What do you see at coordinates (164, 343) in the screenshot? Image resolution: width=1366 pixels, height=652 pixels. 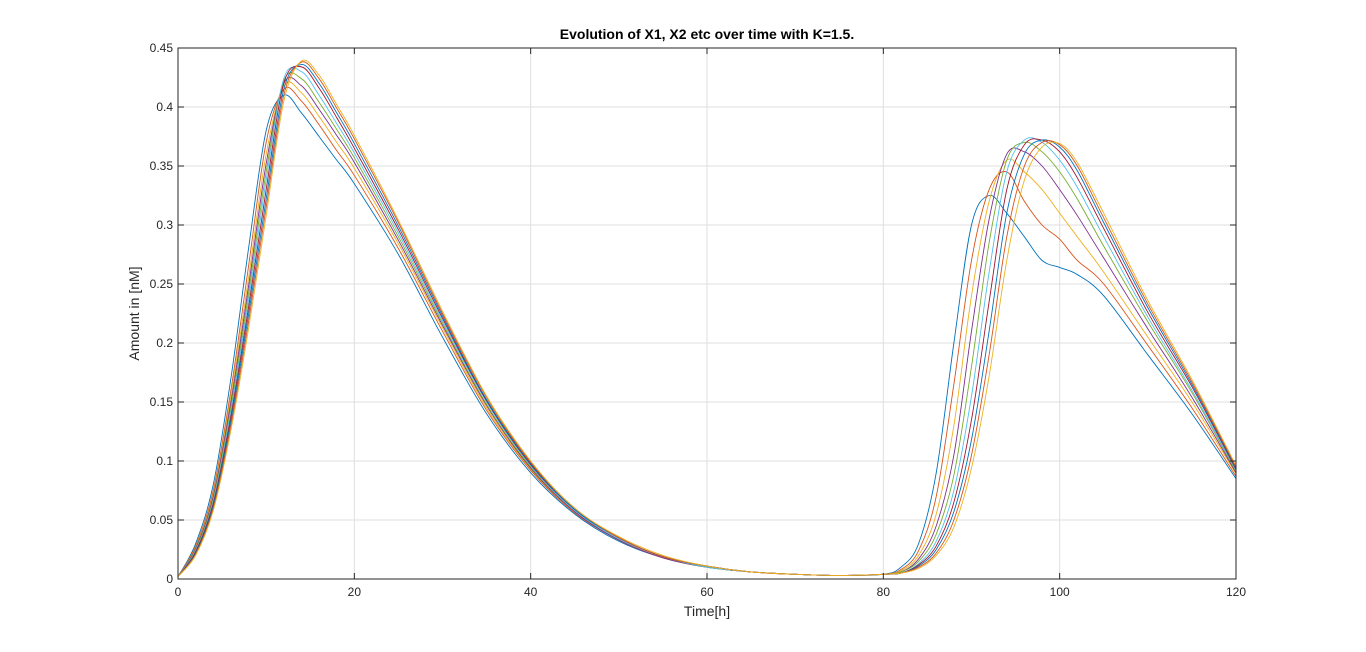 I see `y-tick-label: 0.2` at bounding box center [164, 343].